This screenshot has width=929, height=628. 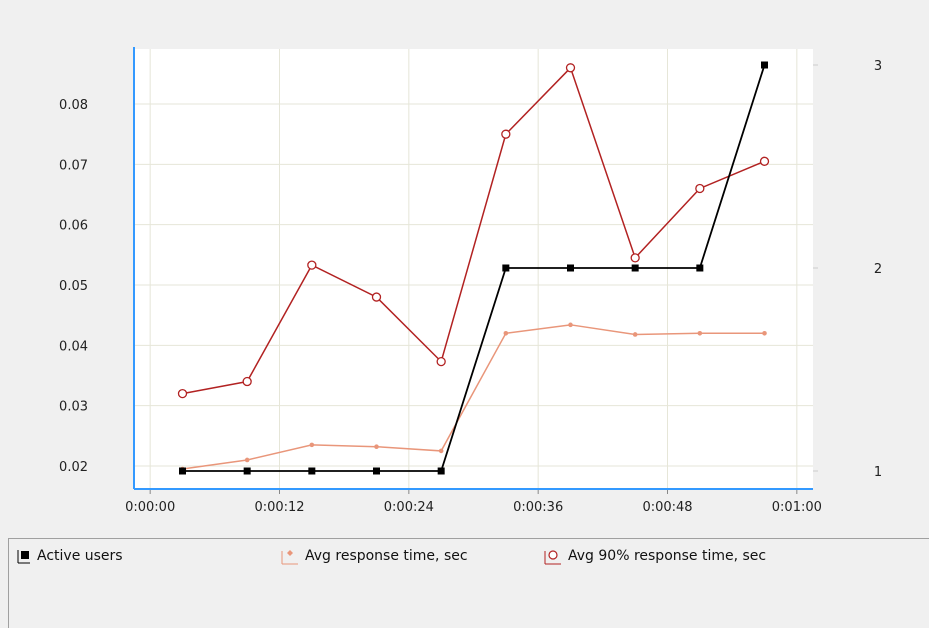 I want to click on legend-item-avg-response-time: Avg response time, sec, so click(x=374, y=556).